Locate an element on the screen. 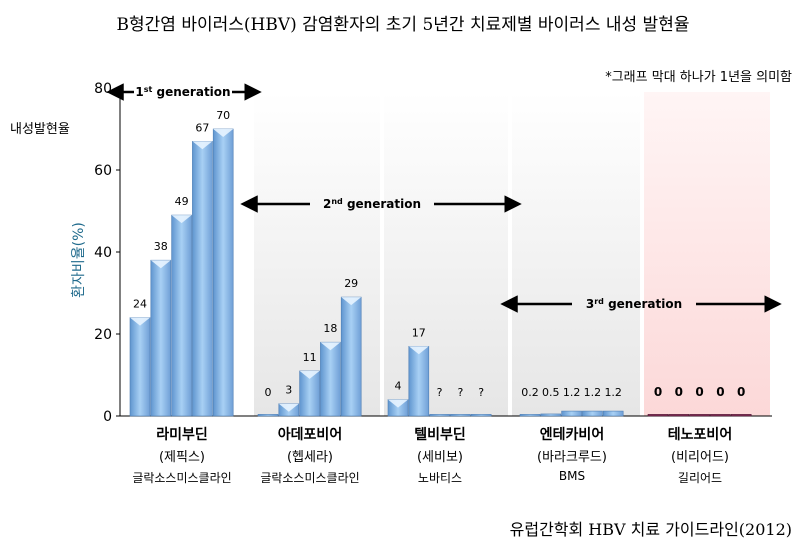 The width and height of the screenshot is (806, 550). drug-maker: BMS is located at coordinates (572, 476).